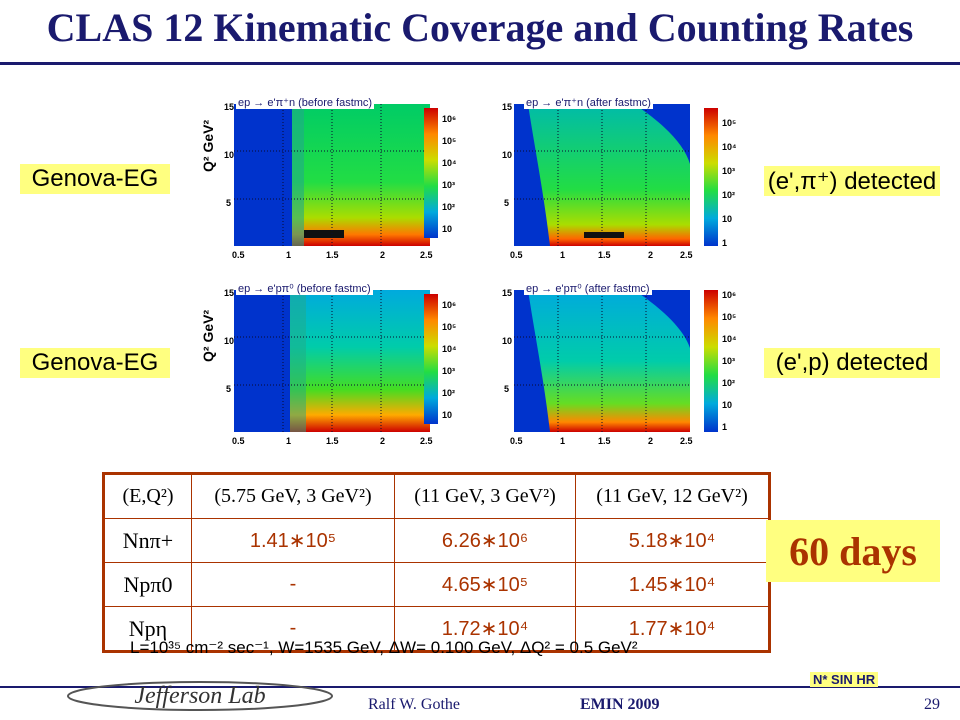 This screenshot has width=960, height=720. What do you see at coordinates (672, 584) in the screenshot?
I see `table-cell: 1.45∗10⁴` at bounding box center [672, 584].